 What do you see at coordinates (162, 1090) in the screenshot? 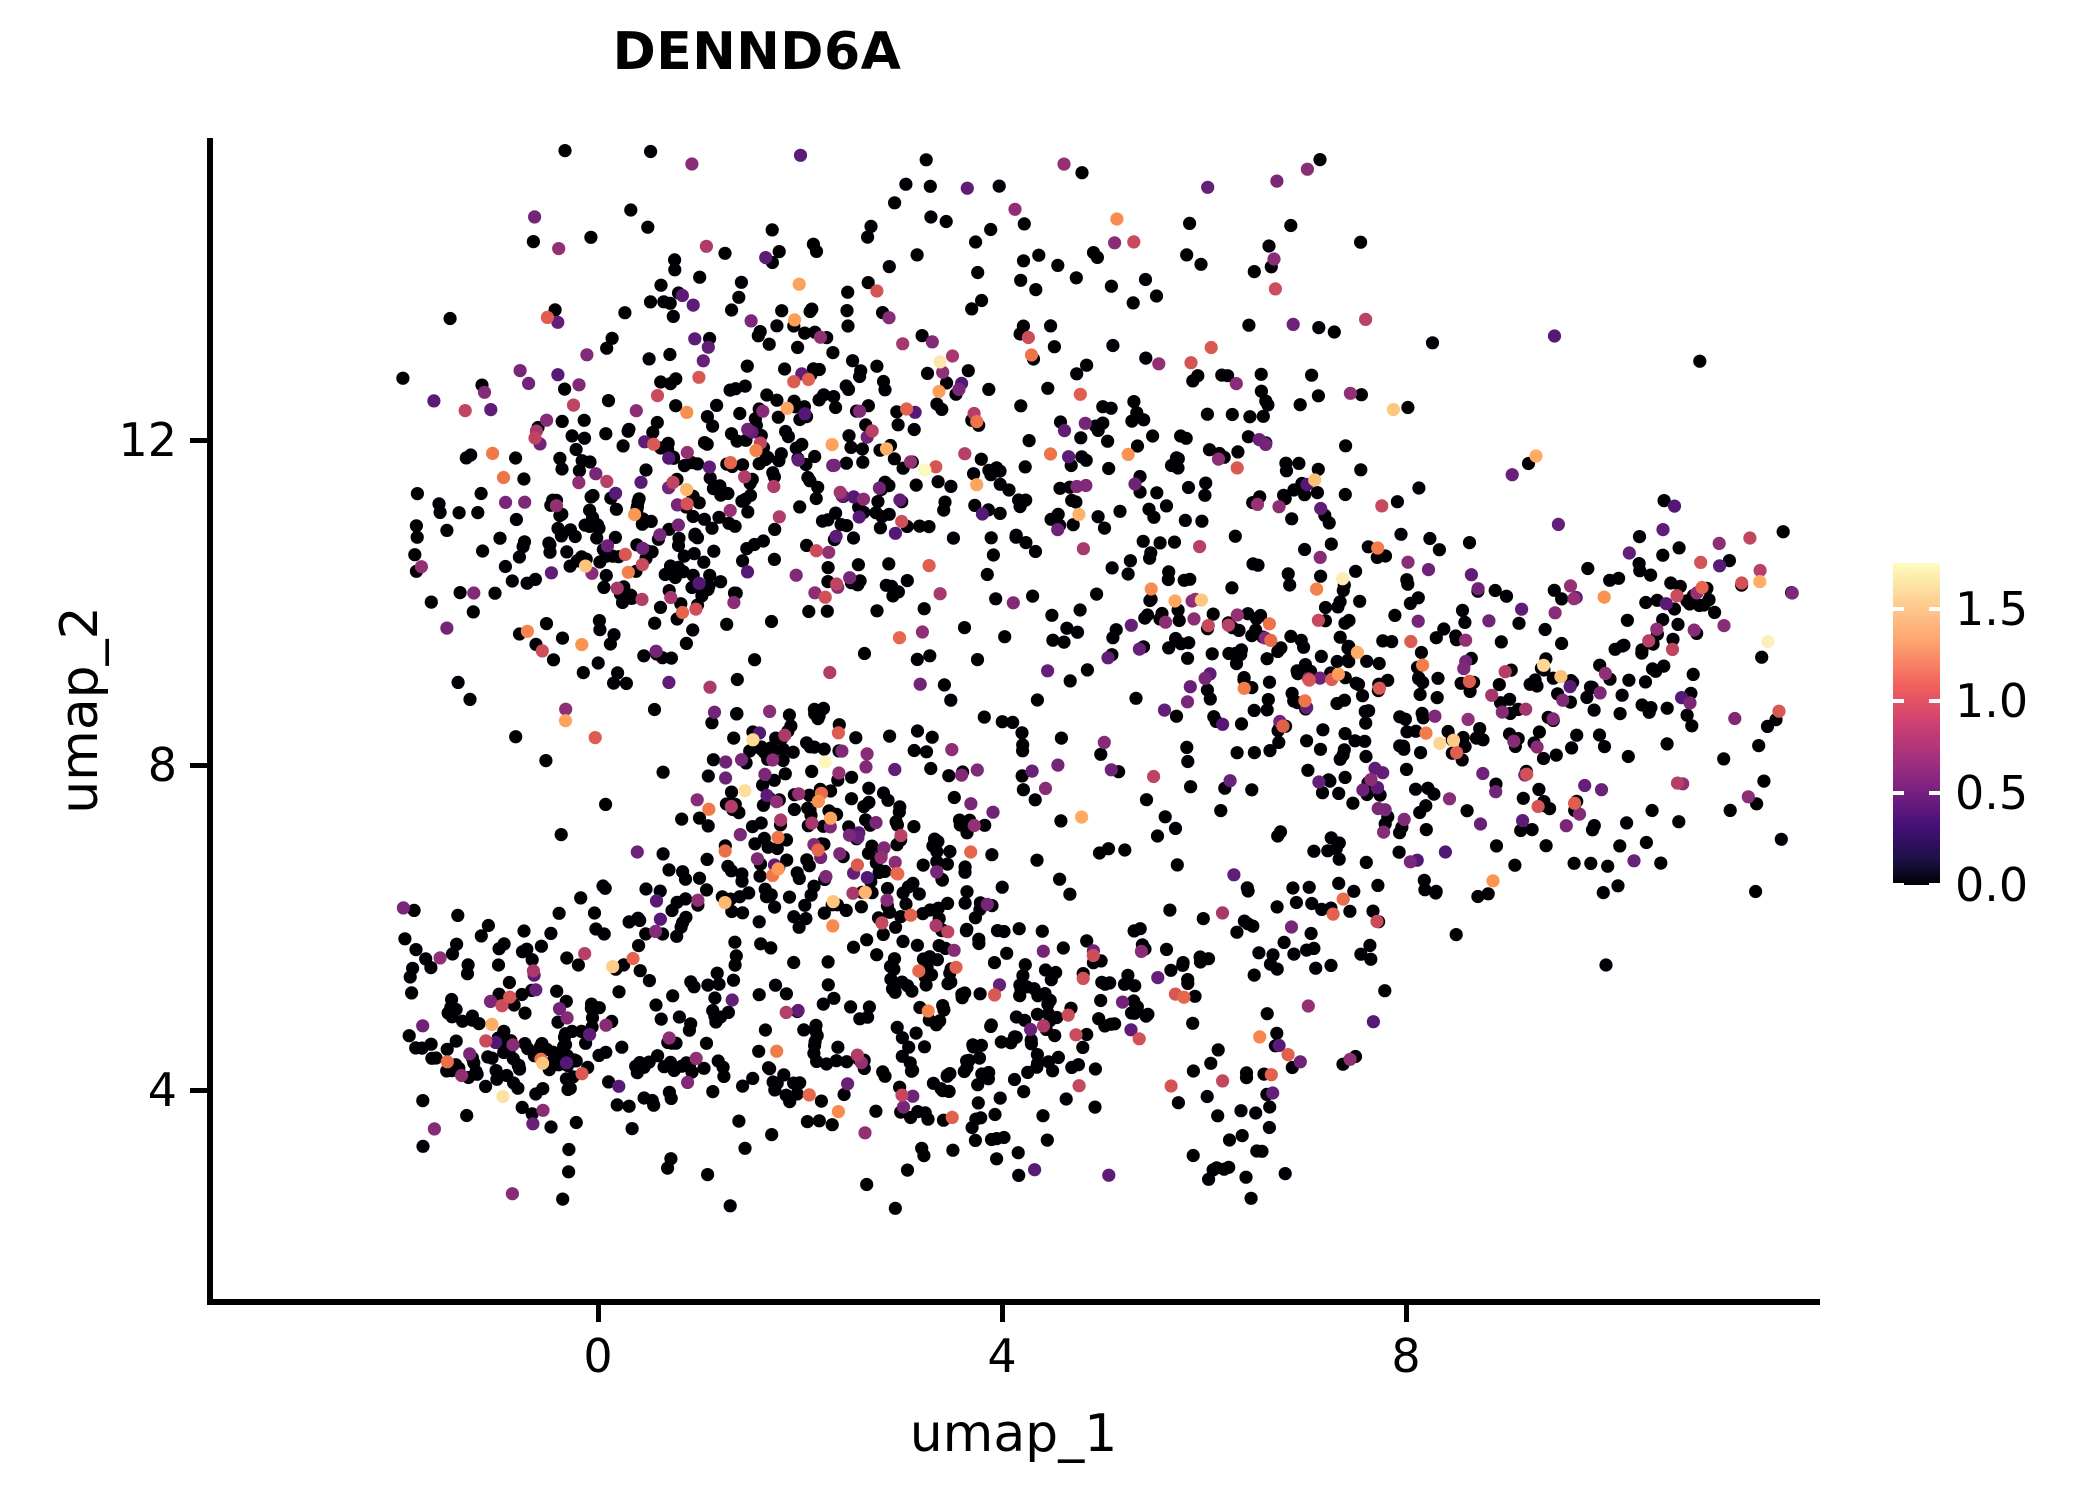
I see `y-tick-label: 4` at bounding box center [162, 1090].